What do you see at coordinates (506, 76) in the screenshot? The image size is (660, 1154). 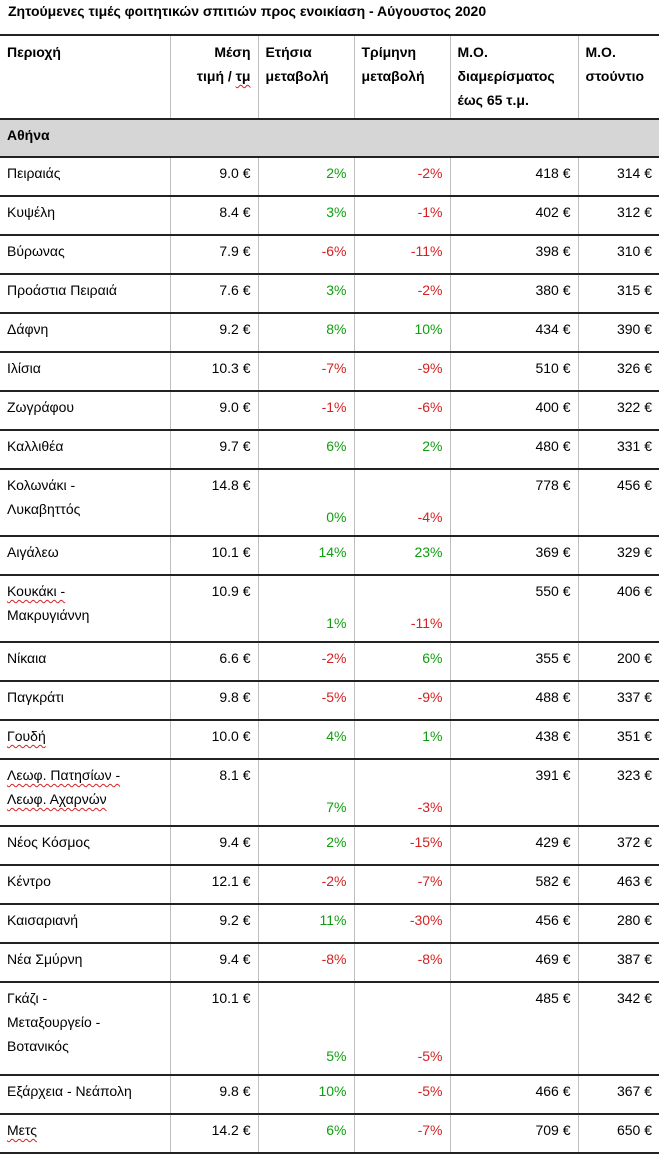 I see `col-header-line: διαμερίσματος` at bounding box center [506, 76].